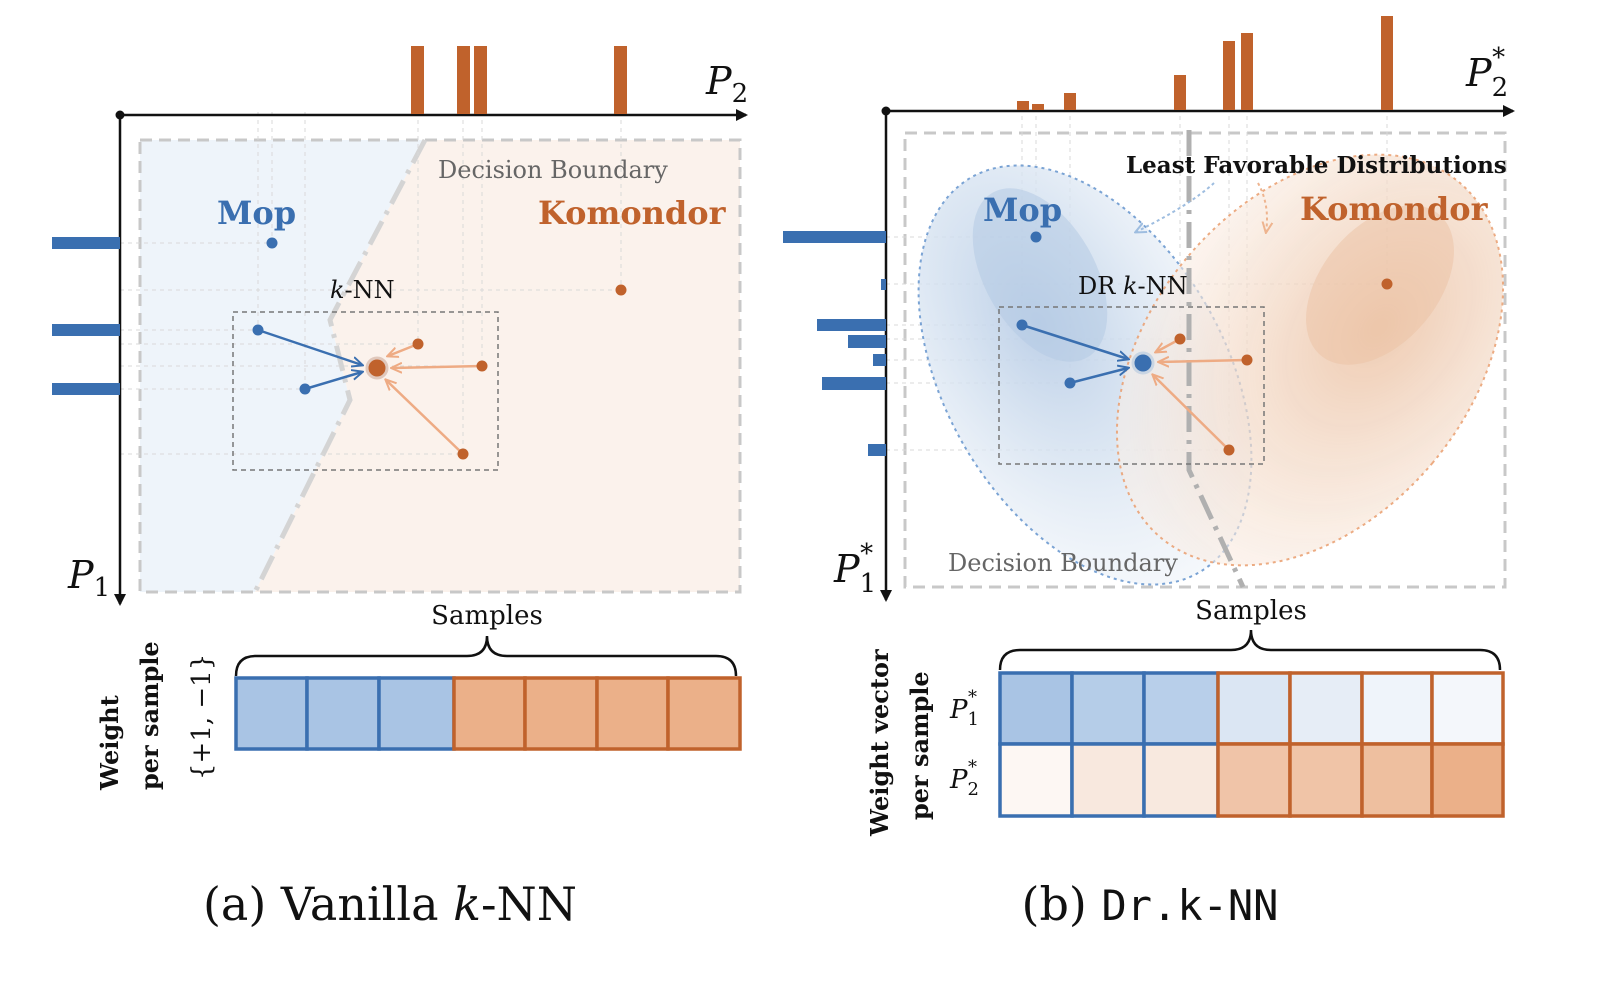  Describe the element at coordinates (726, 84) in the screenshot. I see `x-axis-label: P2` at that location.